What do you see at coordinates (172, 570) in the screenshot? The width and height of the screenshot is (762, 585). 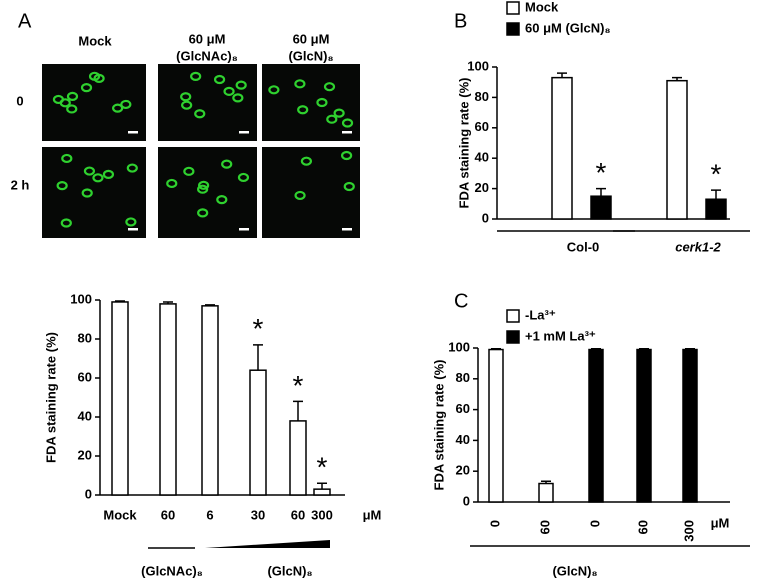 I see `group-label: (GlcNAc)₈` at bounding box center [172, 570].